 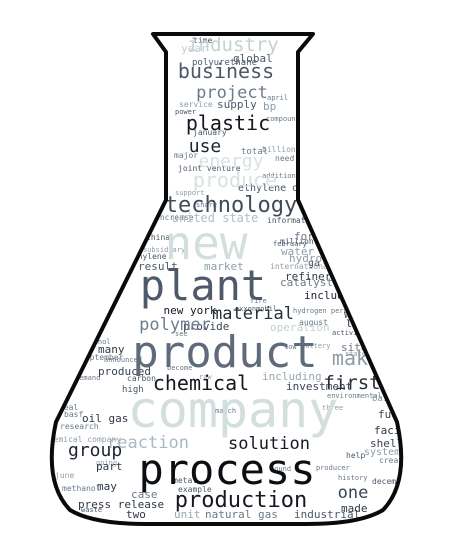 What do you see at coordinates (391, 481) in the screenshot?
I see `cloud-word: december` at bounding box center [391, 481].